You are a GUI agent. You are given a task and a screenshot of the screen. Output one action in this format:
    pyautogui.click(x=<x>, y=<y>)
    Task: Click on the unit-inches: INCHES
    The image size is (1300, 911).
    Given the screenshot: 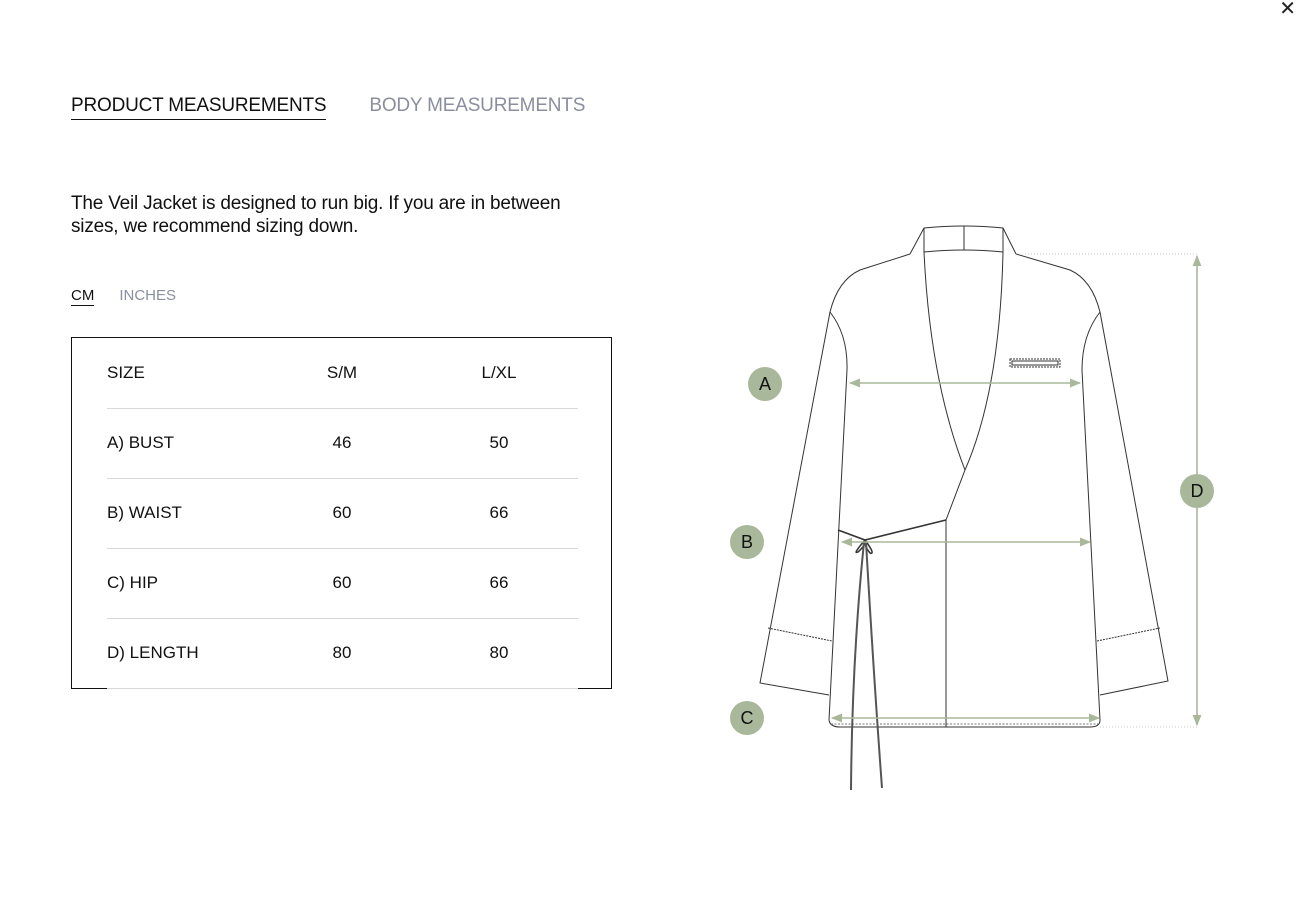 What is the action you would take?
    pyautogui.click(x=148, y=295)
    